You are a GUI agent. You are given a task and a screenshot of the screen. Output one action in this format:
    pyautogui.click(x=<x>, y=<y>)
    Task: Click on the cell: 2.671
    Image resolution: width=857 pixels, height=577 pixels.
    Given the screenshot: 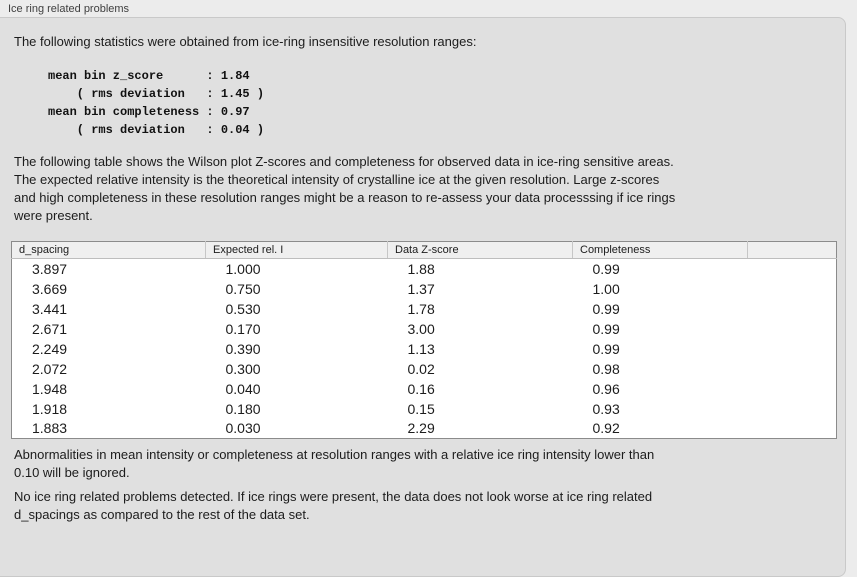 What is the action you would take?
    pyautogui.click(x=50, y=328)
    